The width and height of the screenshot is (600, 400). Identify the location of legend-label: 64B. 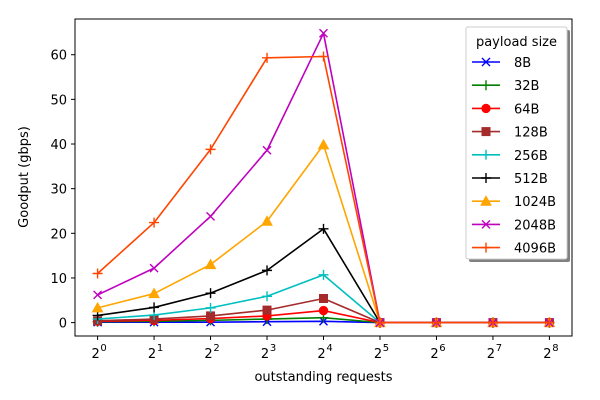
(526, 109).